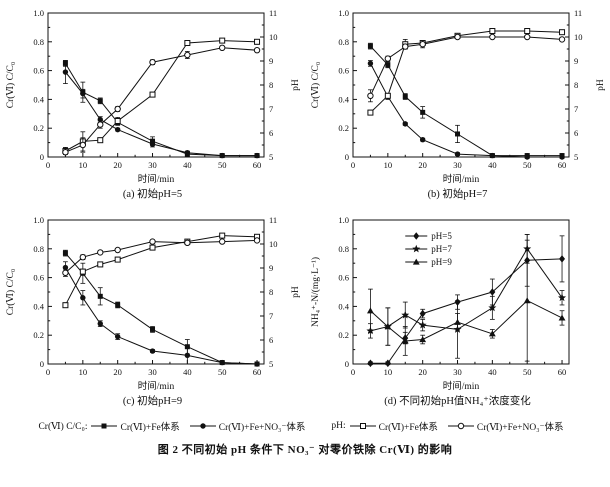  Describe the element at coordinates (63, 426) in the screenshot. I see `legend-group1-prefix: Cr(Ⅵ) C/C₀:` at that location.